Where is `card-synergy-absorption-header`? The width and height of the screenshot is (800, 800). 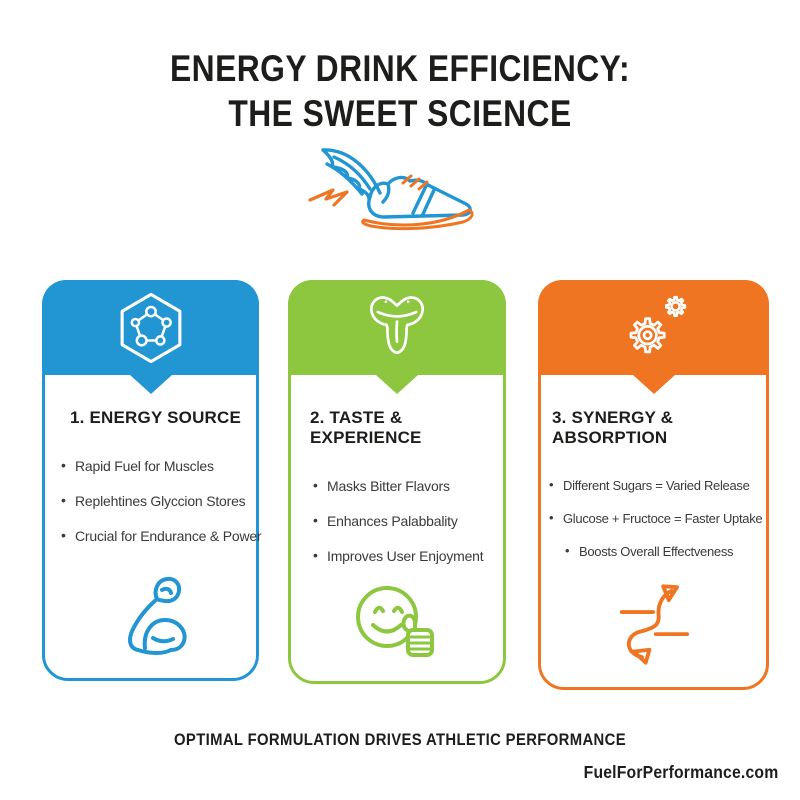 card-synergy-absorption-header is located at coordinates (653, 337).